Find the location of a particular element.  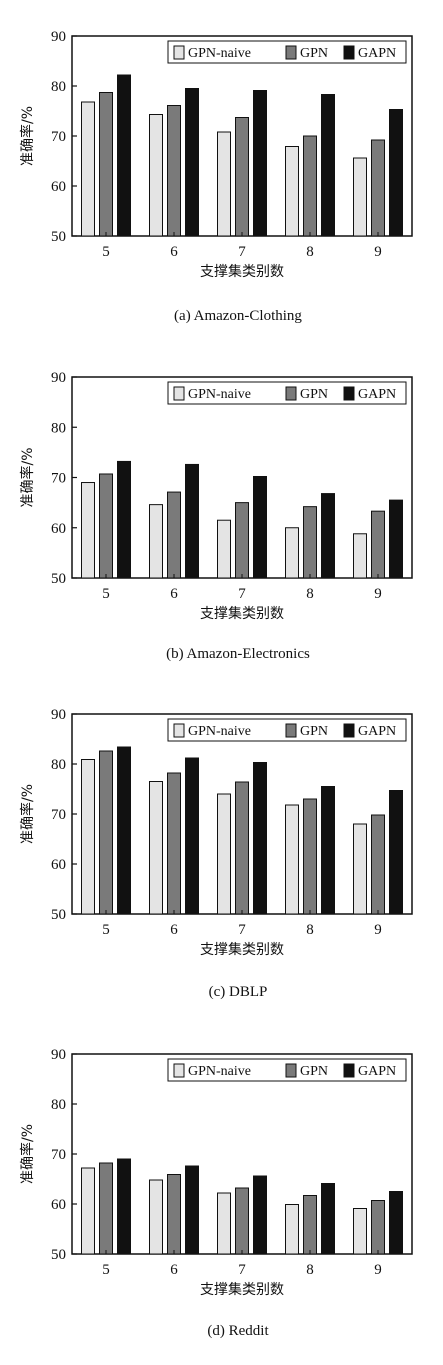

chart-caption: (a) Amazon-Clothing is located at coordinates (238, 316).